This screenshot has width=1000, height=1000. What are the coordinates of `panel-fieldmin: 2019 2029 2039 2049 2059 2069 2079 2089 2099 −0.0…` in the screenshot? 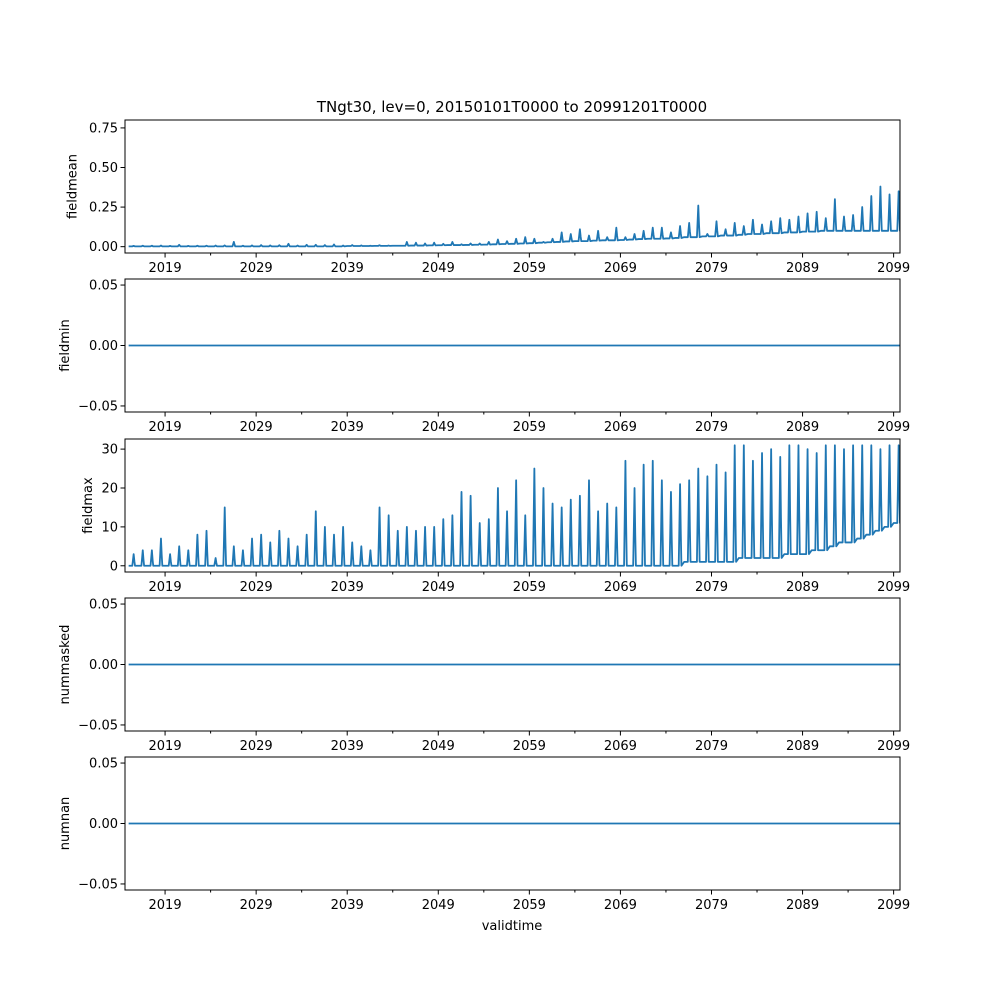 It's located at (484, 356).